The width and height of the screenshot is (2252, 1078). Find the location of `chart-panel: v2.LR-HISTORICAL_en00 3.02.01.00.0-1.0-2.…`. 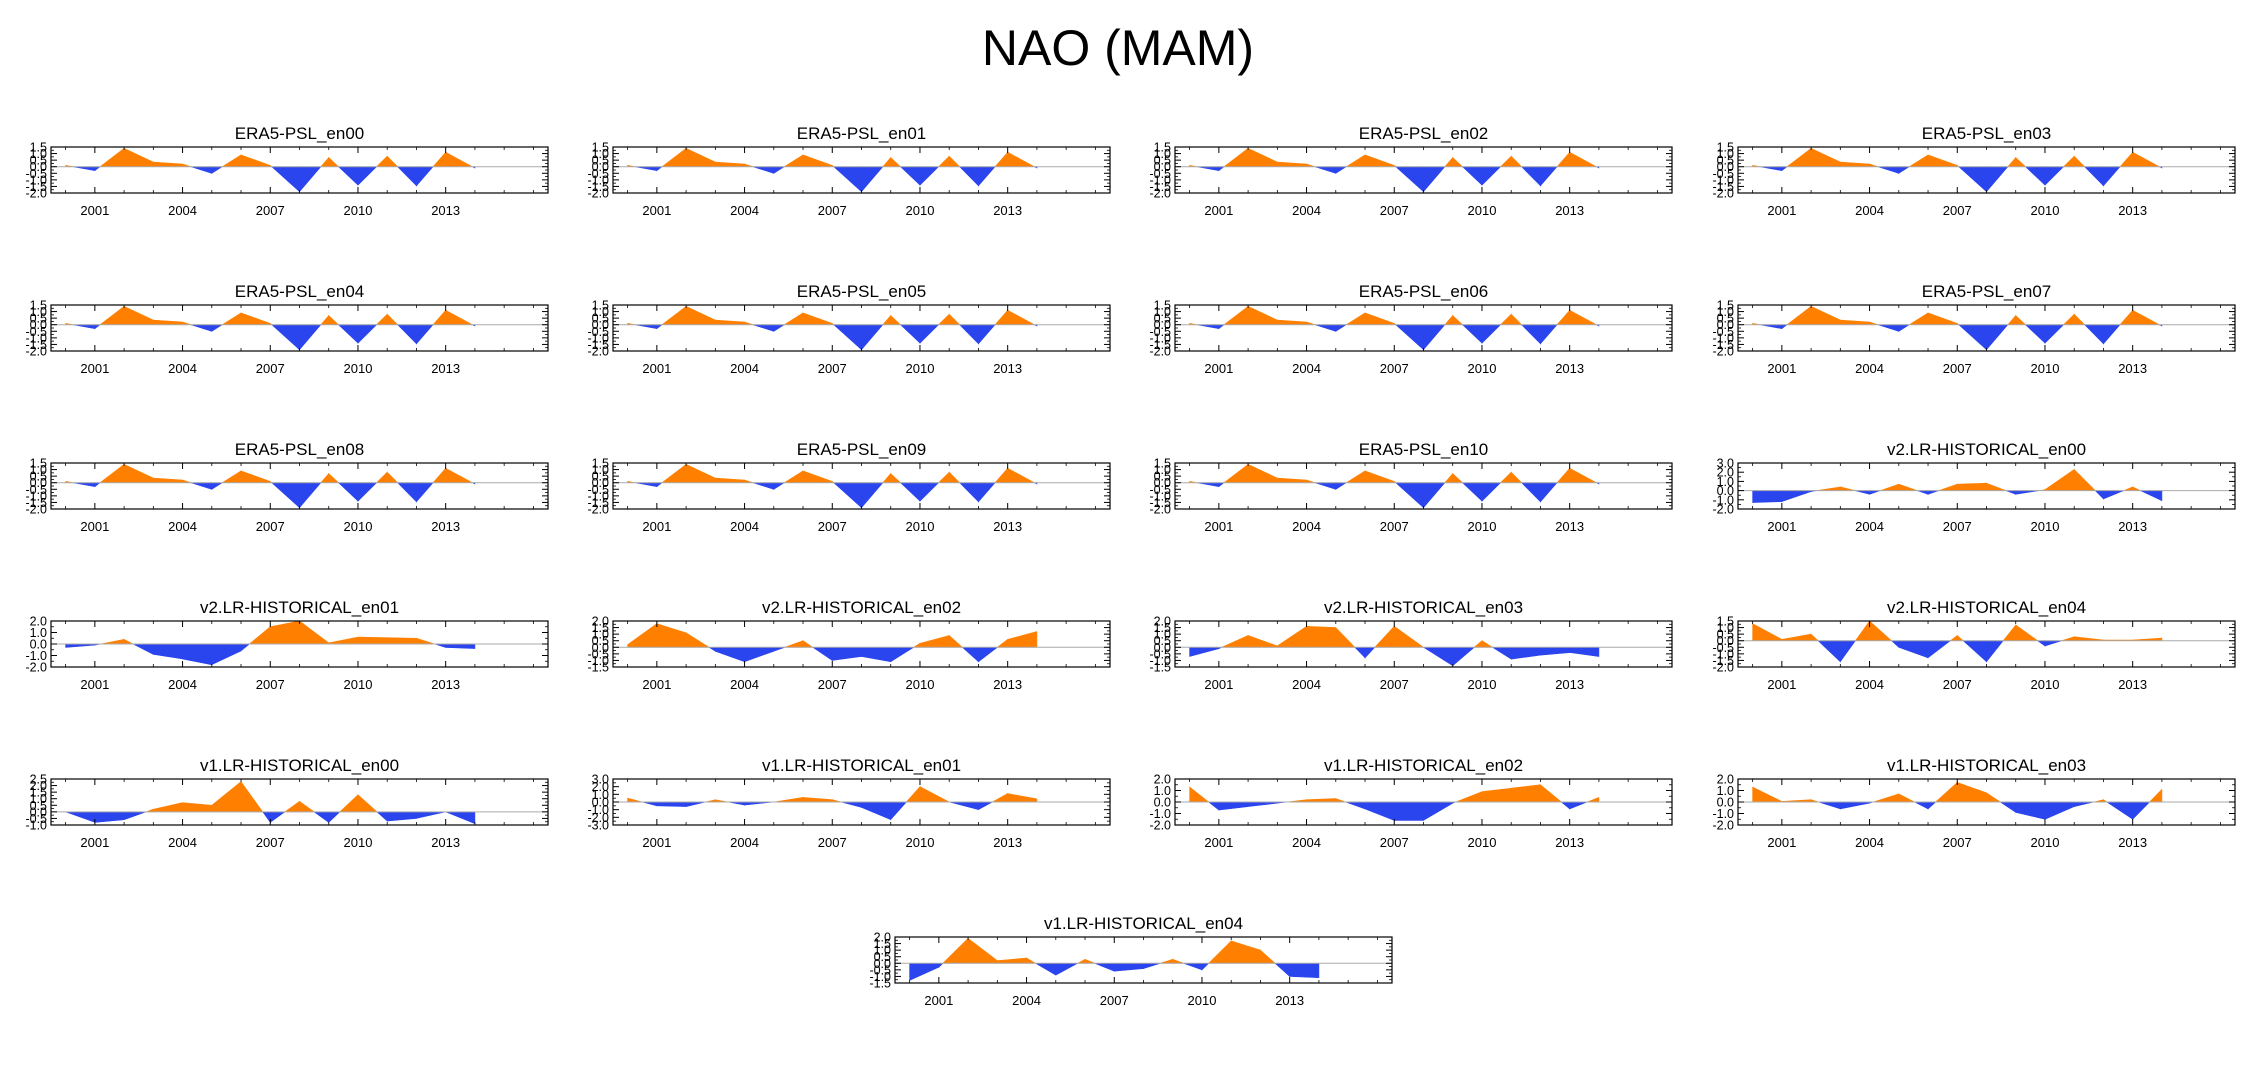

chart-panel: v2.LR-HISTORICAL_en00 3.02.01.00.0-1.0-2.… is located at coordinates (1974, 487).